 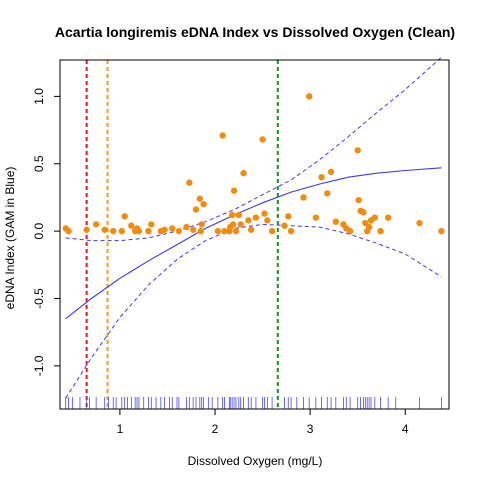 I want to click on x-tick-label: 3, so click(x=310, y=429).